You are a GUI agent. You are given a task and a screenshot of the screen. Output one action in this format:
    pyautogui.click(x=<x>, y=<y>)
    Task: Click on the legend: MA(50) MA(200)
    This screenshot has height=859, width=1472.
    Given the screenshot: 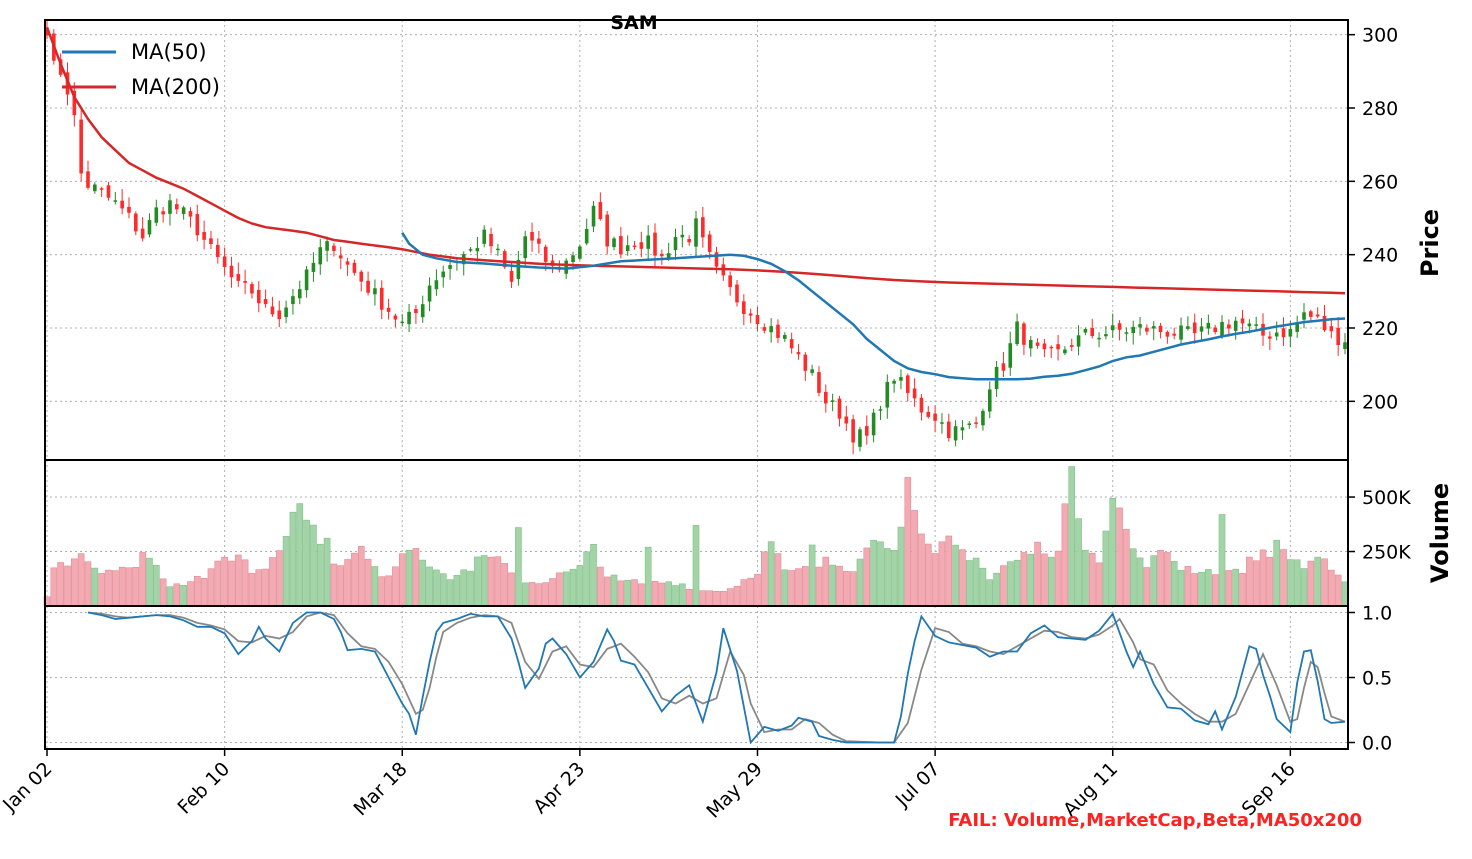 What is the action you would take?
    pyautogui.click(x=141, y=69)
    